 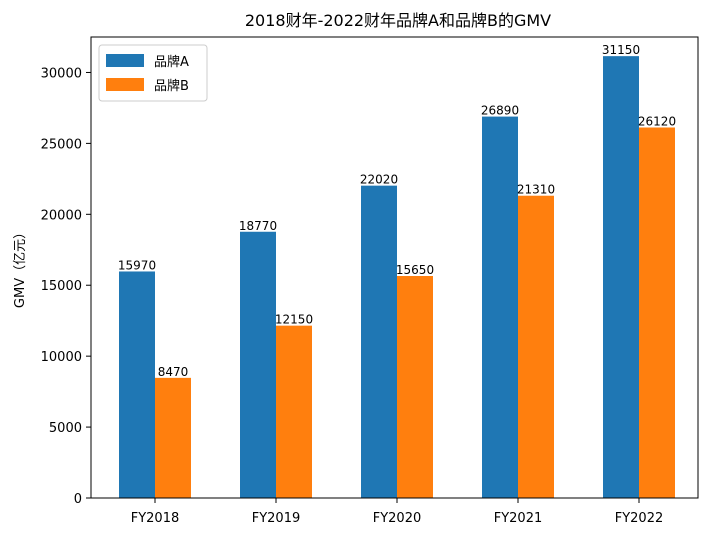 What do you see at coordinates (20, 267) in the screenshot?
I see `y-axis-label: GMV（亿元）` at bounding box center [20, 267].